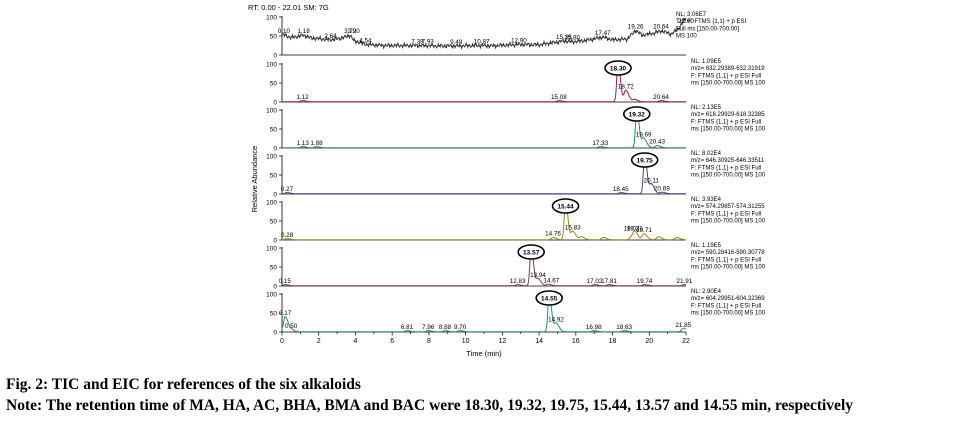  Describe the element at coordinates (728, 69) in the screenshot. I see `panel-info-line: m/z= 632.29389-632.31919` at that location.